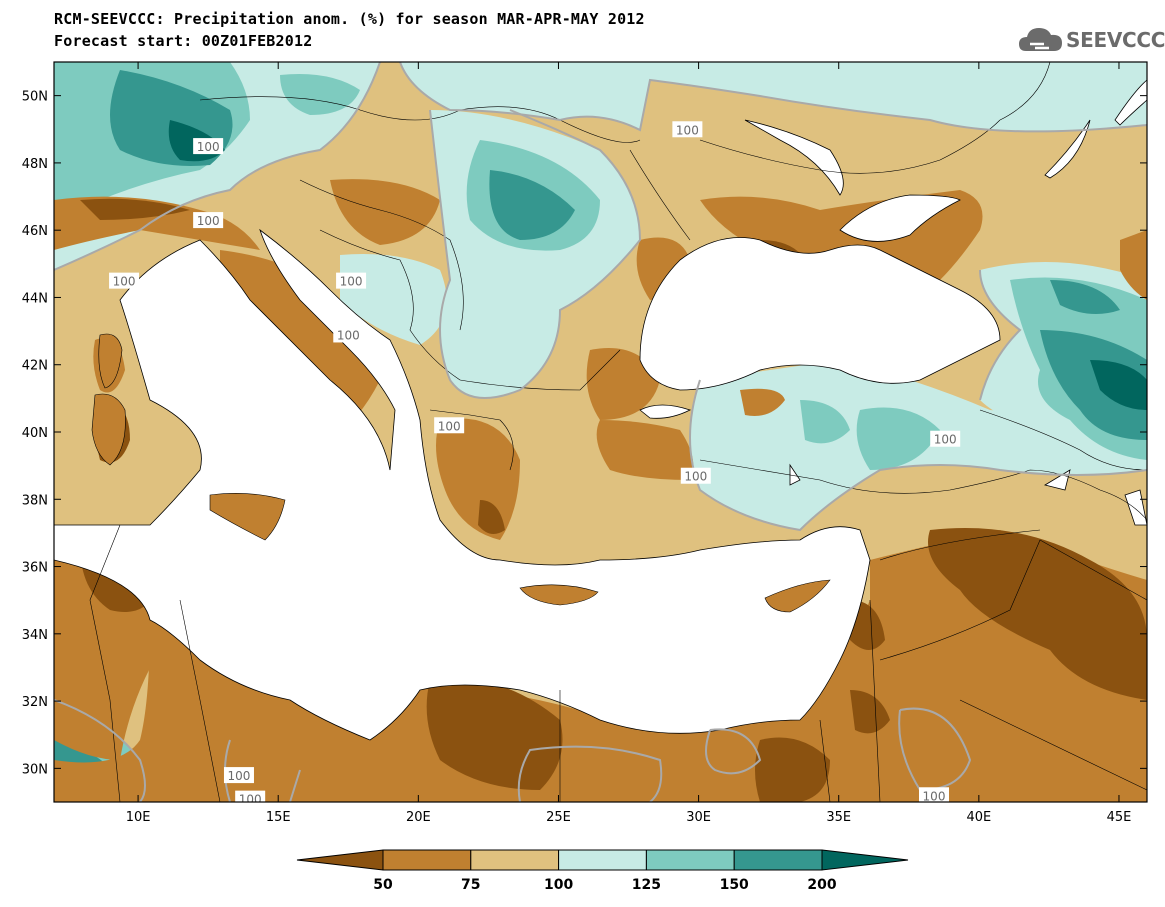 The width and height of the screenshot is (1165, 907). I want to click on x-tick-label: 15E, so click(278, 817).